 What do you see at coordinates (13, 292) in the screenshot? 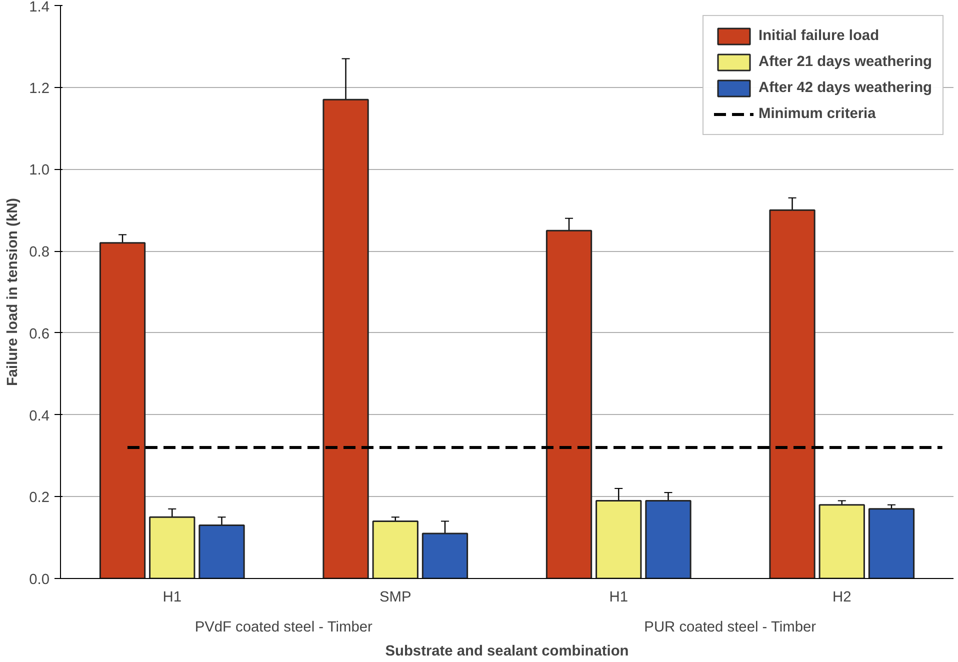
I see `y-axis-title: Failure load in tension (kN)` at bounding box center [13, 292].